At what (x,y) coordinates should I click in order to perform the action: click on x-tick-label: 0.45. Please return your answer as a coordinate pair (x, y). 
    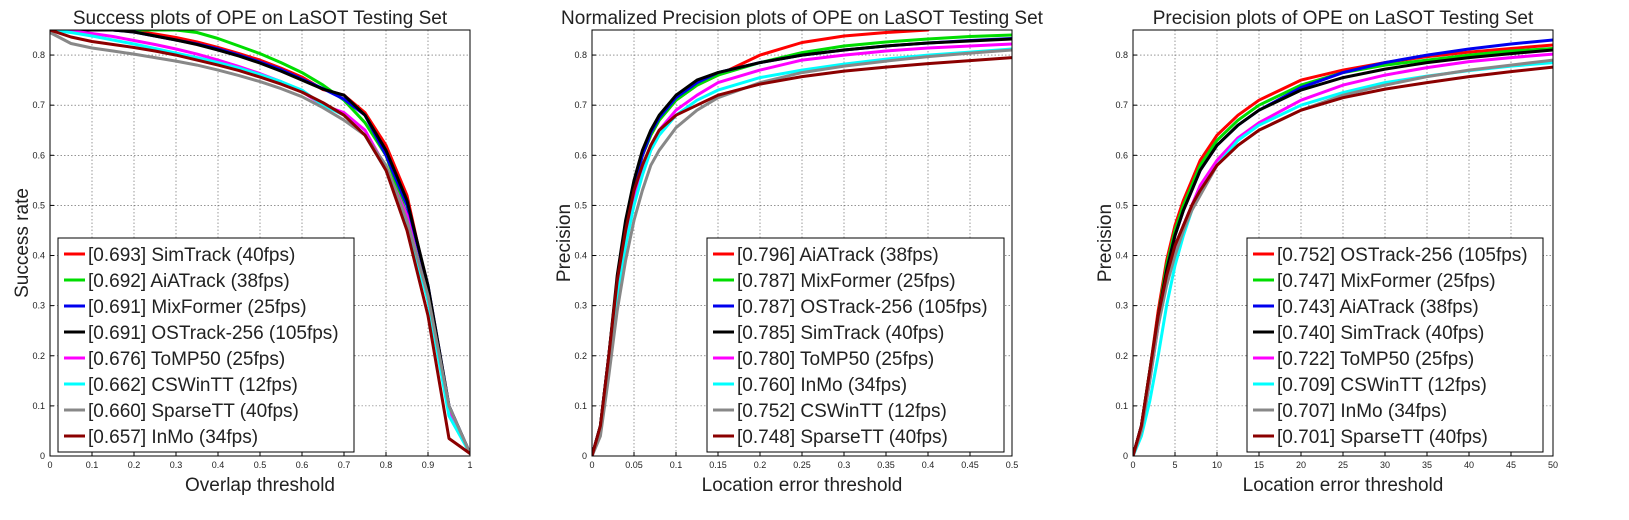
    Looking at the image, I should click on (970, 465).